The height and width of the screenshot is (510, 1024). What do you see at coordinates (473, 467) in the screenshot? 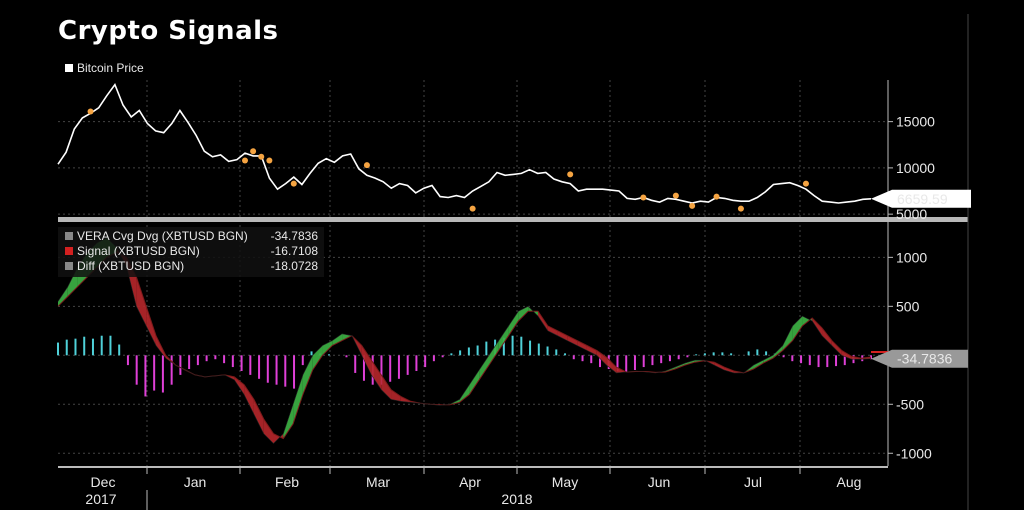
I see `x-axis-line` at bounding box center [473, 467].